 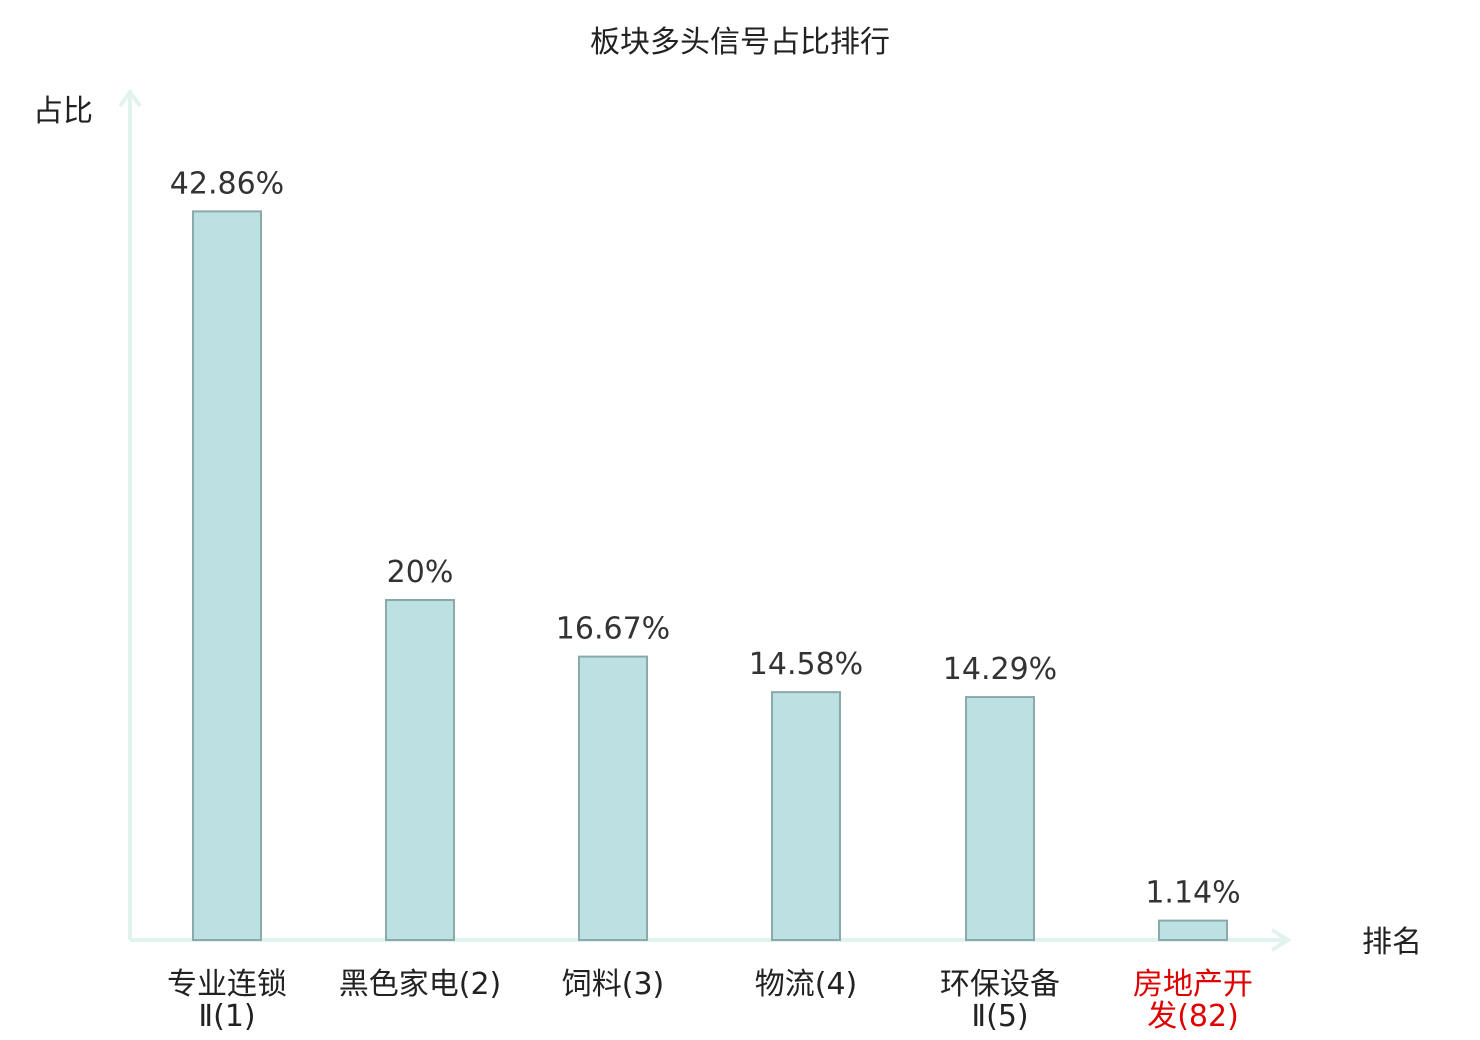 I want to click on x-tick-label: 物流(4), so click(x=806, y=984).